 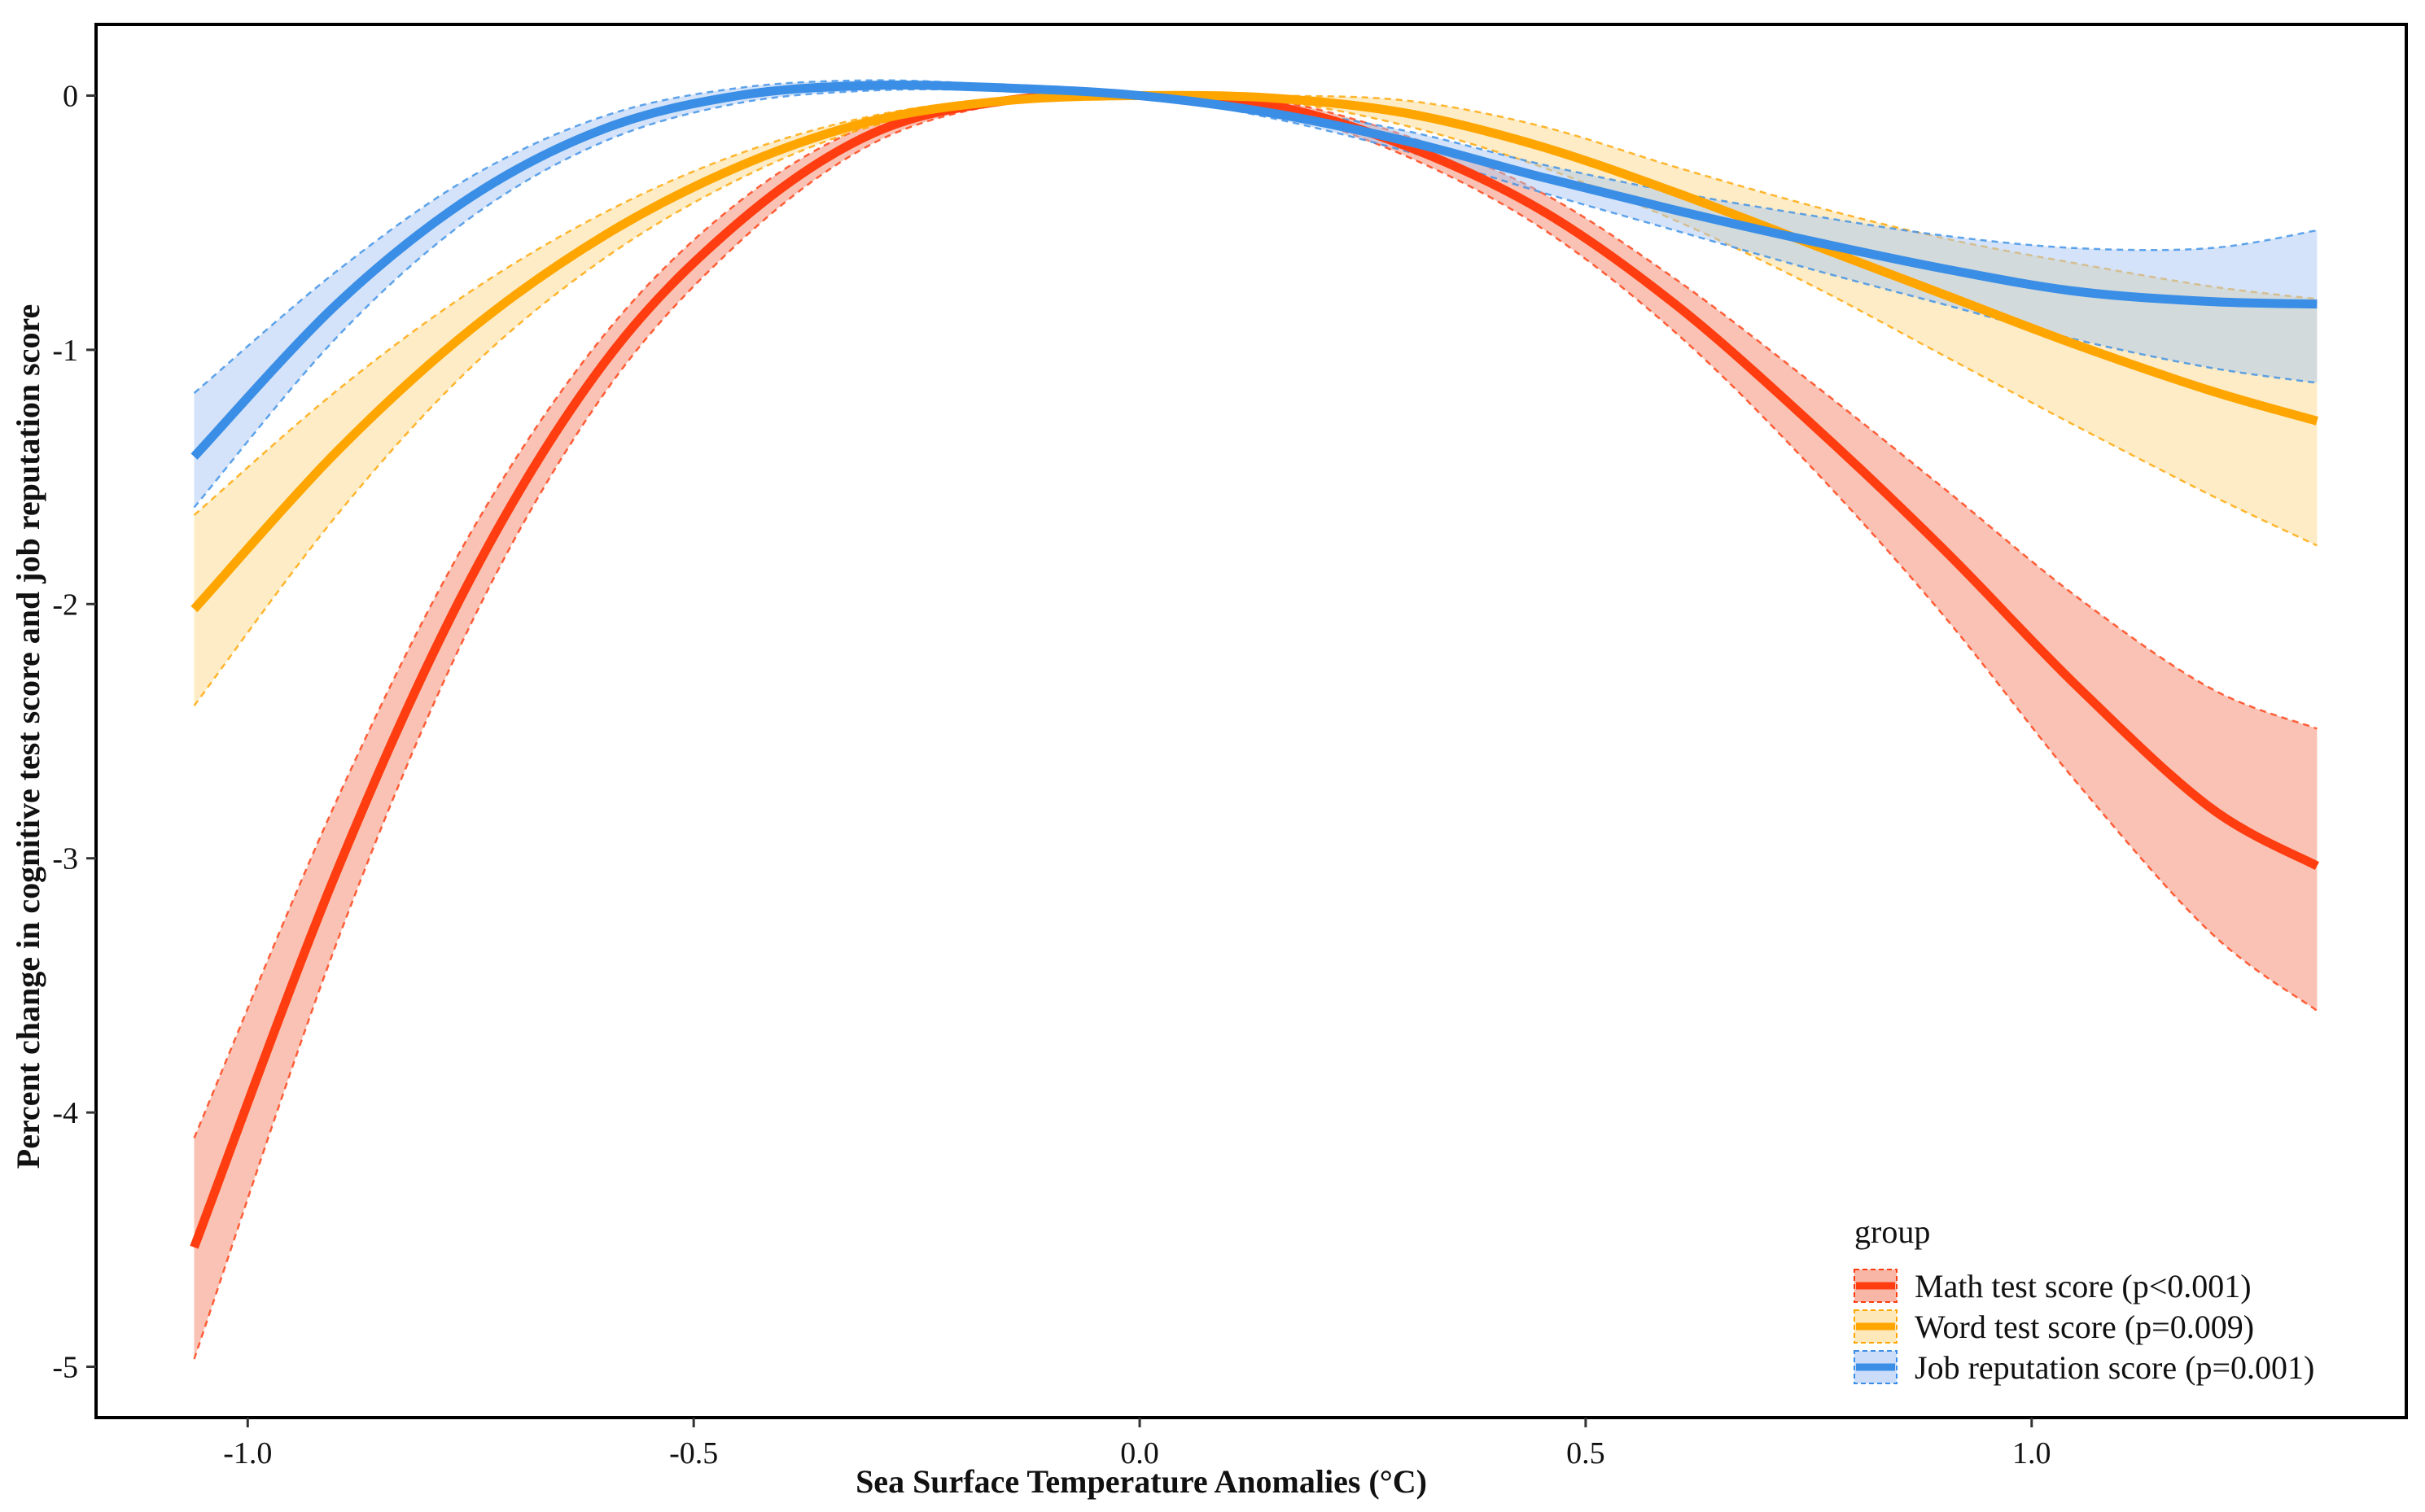 I want to click on y-tick-label: -5, so click(x=65, y=1368).